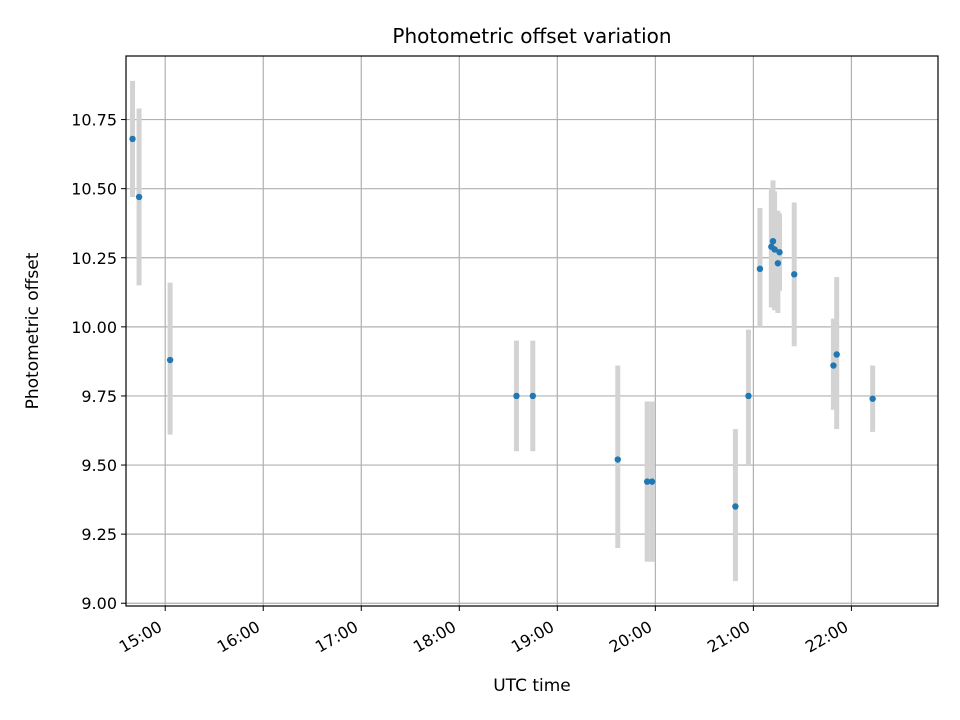 The width and height of the screenshot is (960, 720). What do you see at coordinates (140, 637) in the screenshot?
I see `x-tick-label: 15:00` at bounding box center [140, 637].